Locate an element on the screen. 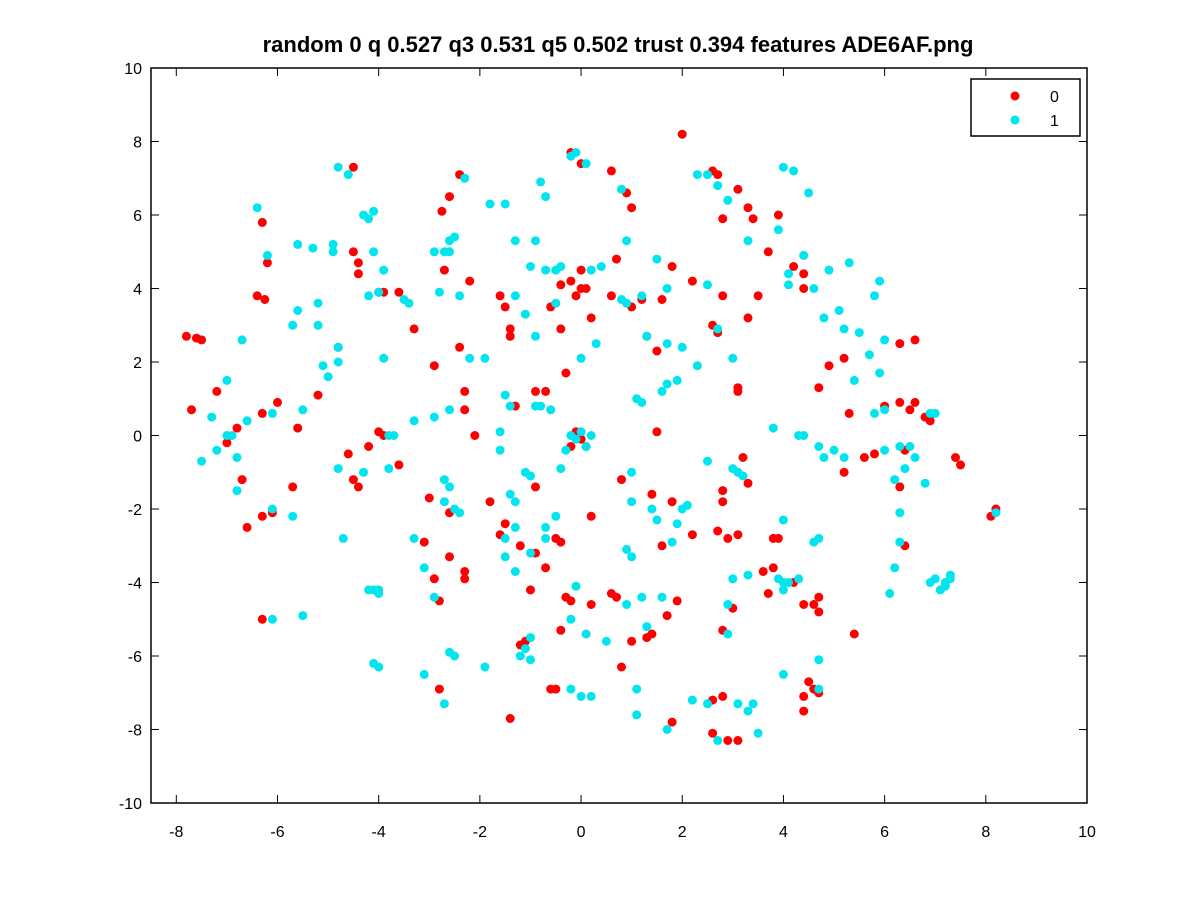 This screenshot has width=1200, height=900. y-tick-label: -8 is located at coordinates (135, 731).